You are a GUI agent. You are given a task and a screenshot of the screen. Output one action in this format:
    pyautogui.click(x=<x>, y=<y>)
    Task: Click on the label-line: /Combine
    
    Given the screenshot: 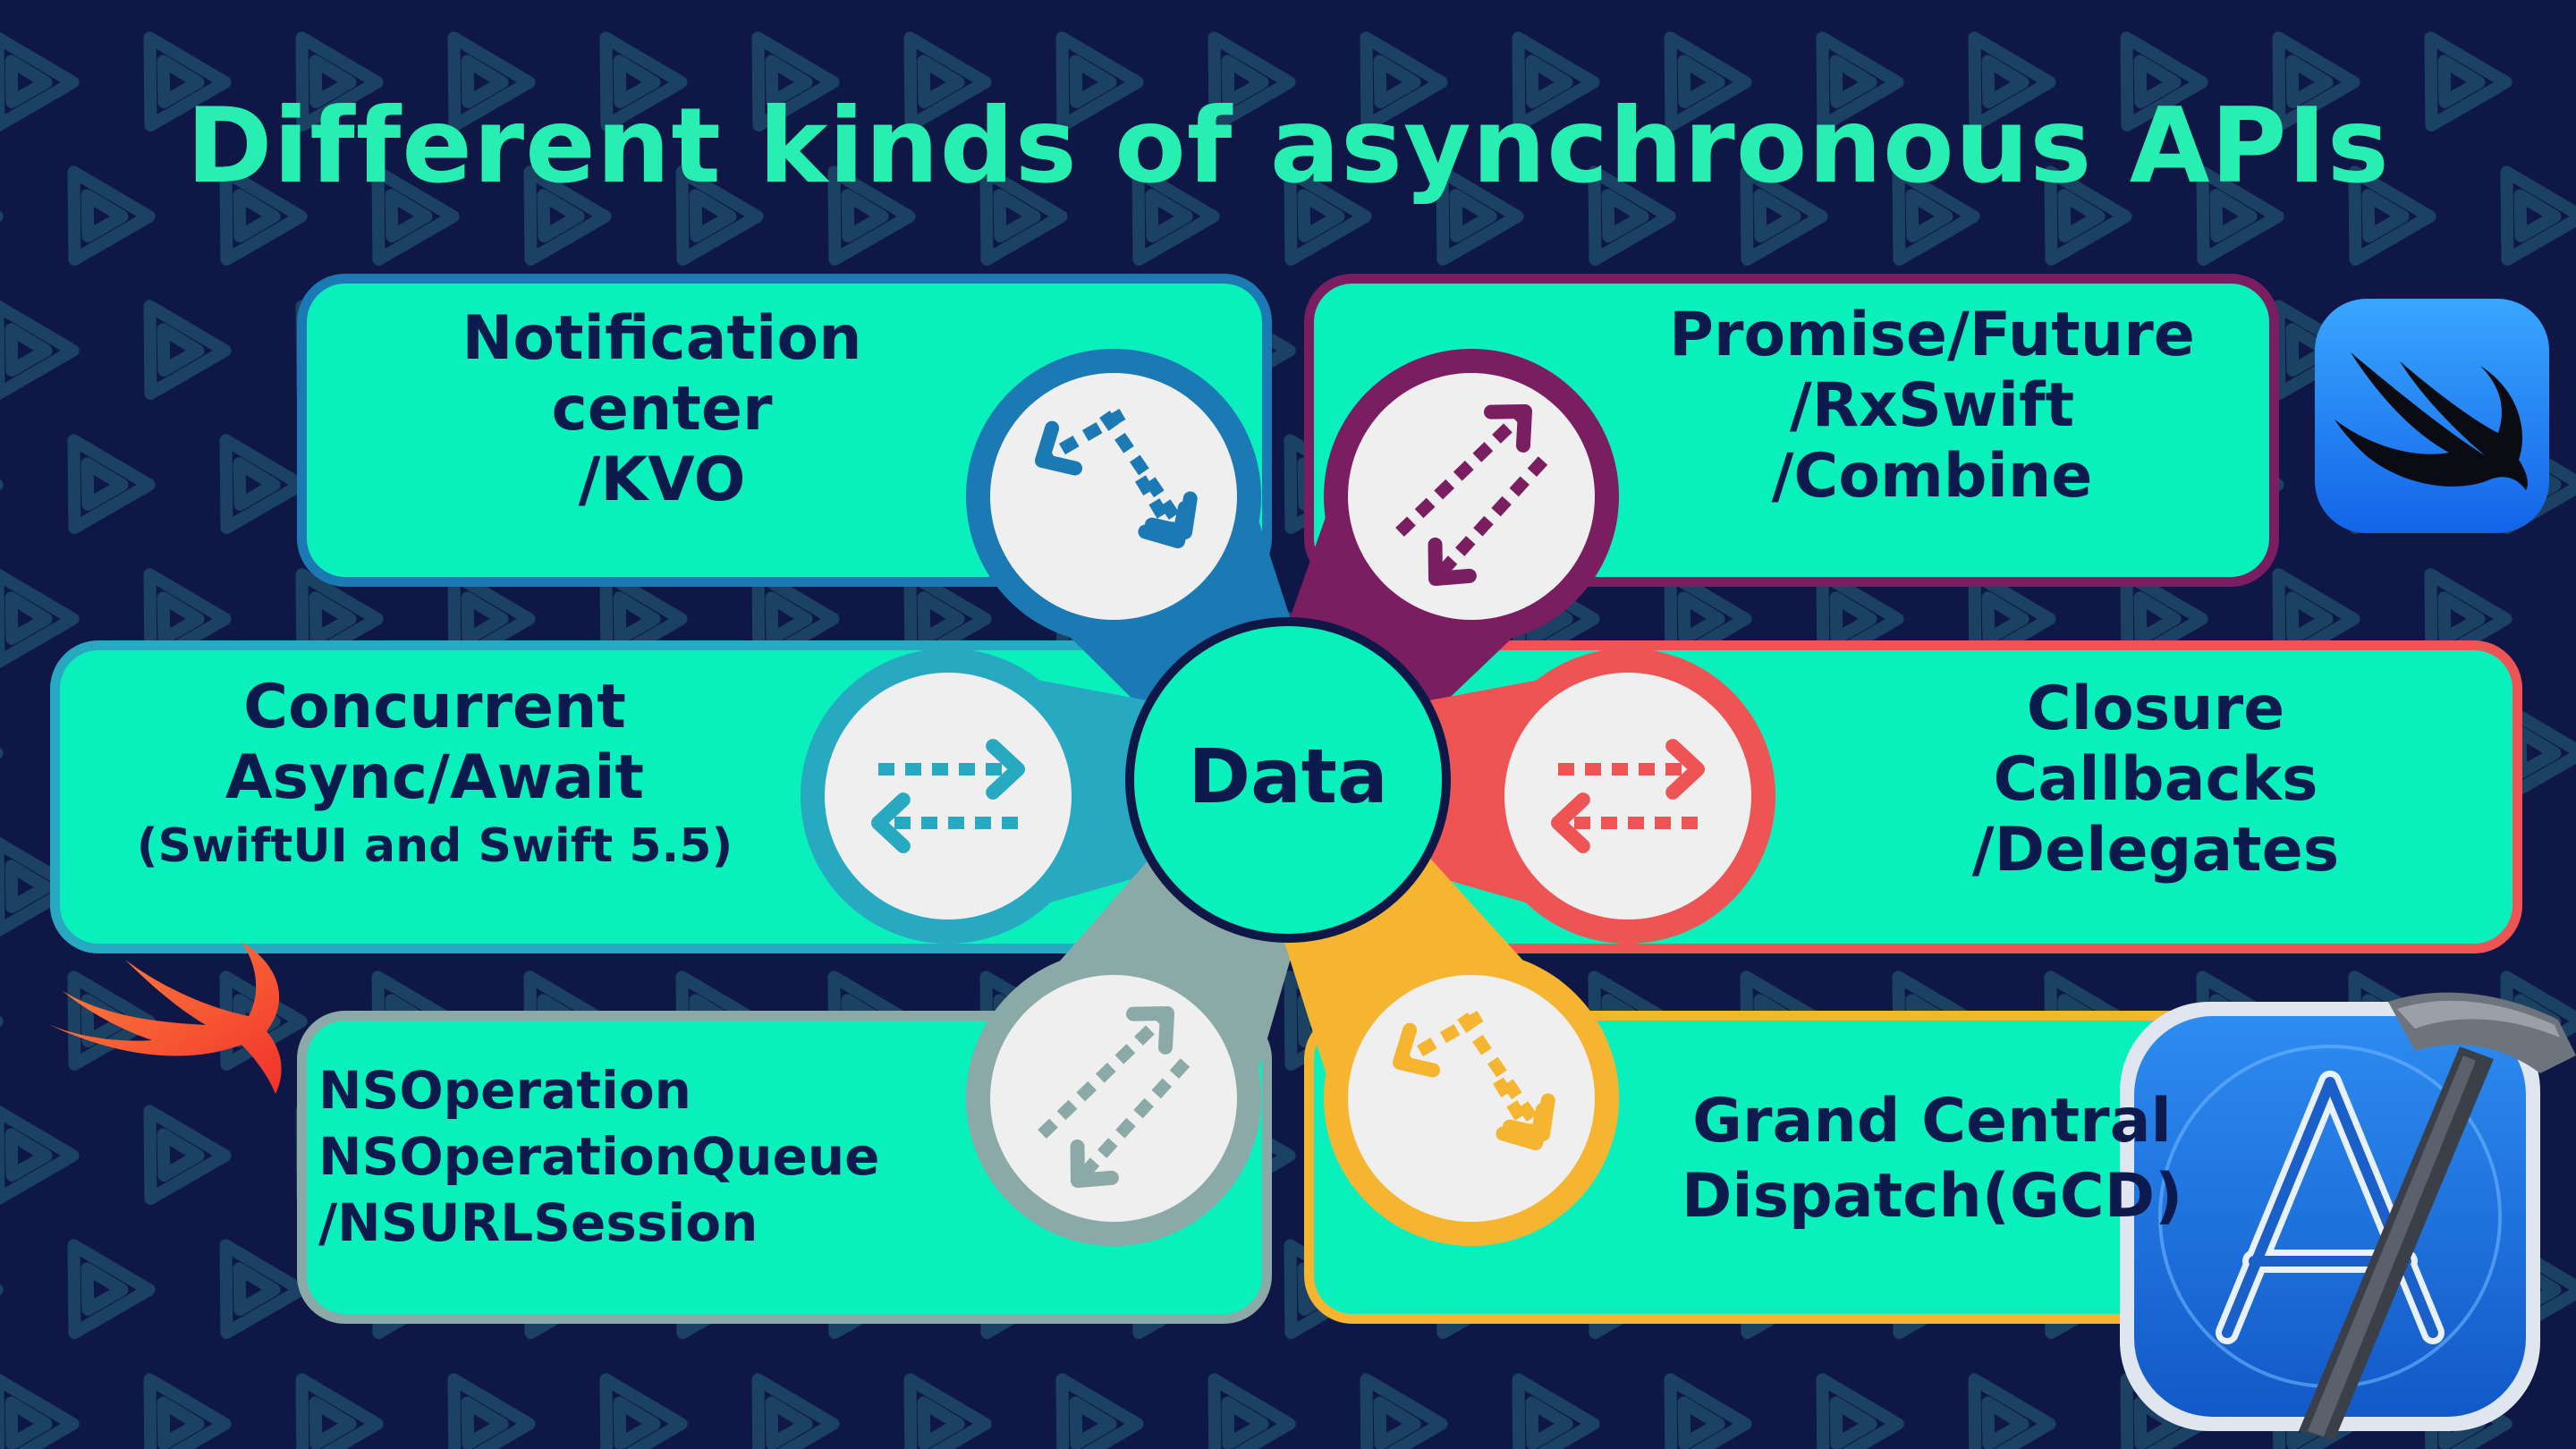 What is the action you would take?
    pyautogui.click(x=1932, y=476)
    